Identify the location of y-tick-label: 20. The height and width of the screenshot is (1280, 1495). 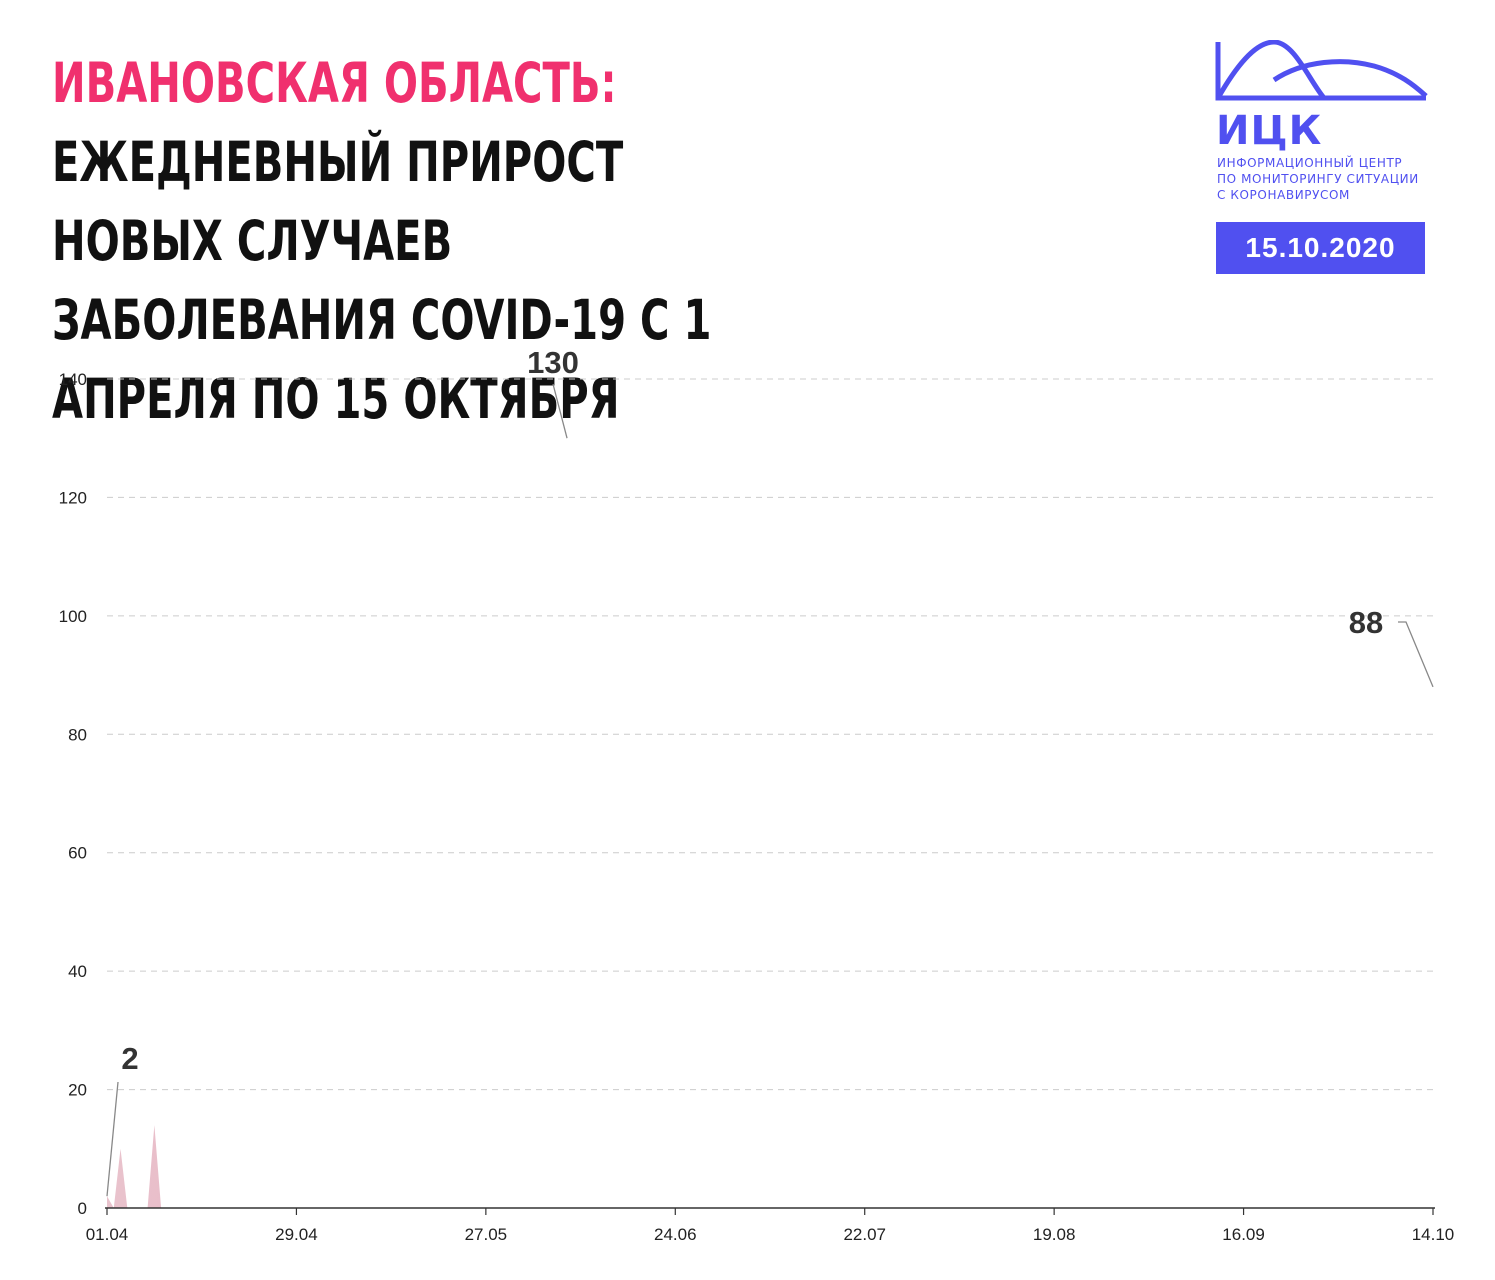
(77, 1090).